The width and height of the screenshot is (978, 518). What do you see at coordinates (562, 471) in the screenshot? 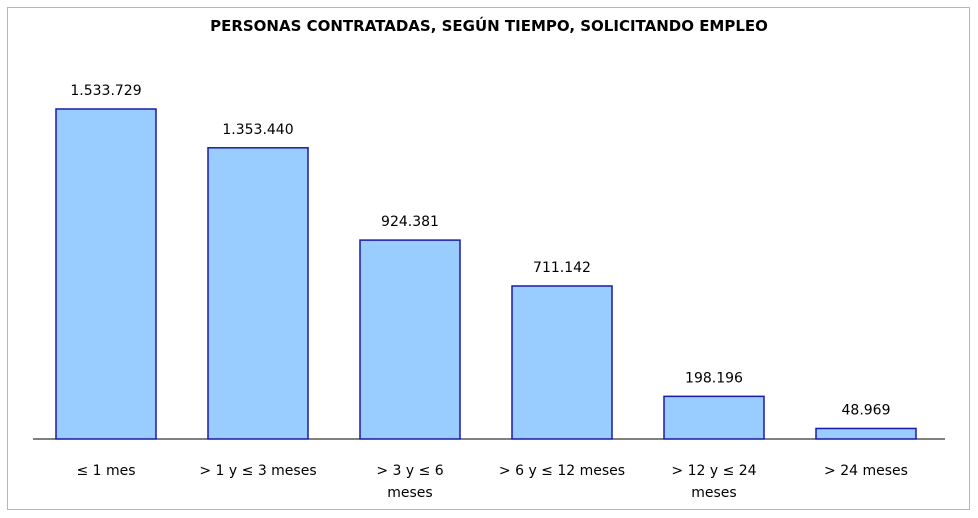
I see `x-tick-label: > 6 y ≤ 12 meses` at bounding box center [562, 471].